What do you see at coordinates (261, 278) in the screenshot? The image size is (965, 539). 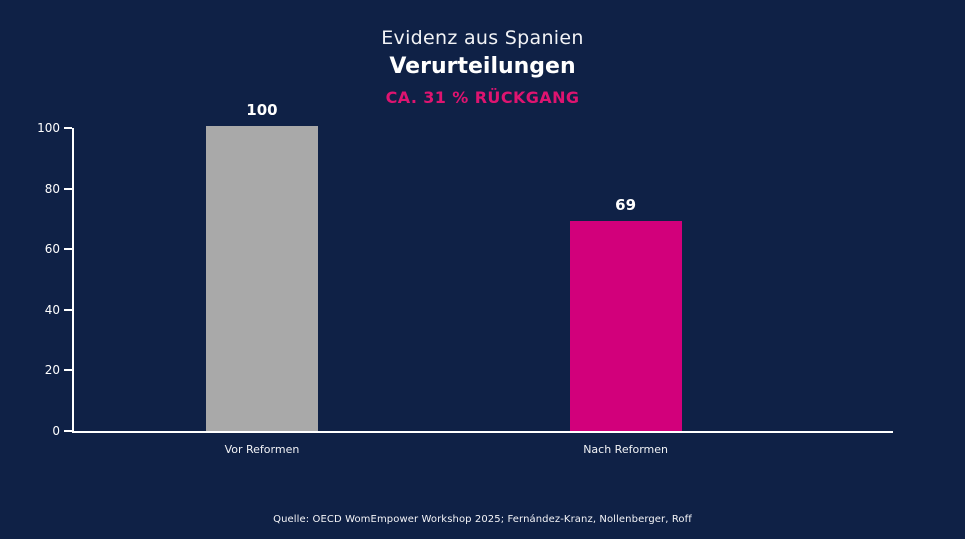 I see `bar-vor-reformen: 100 Vor Reformen` at bounding box center [261, 278].